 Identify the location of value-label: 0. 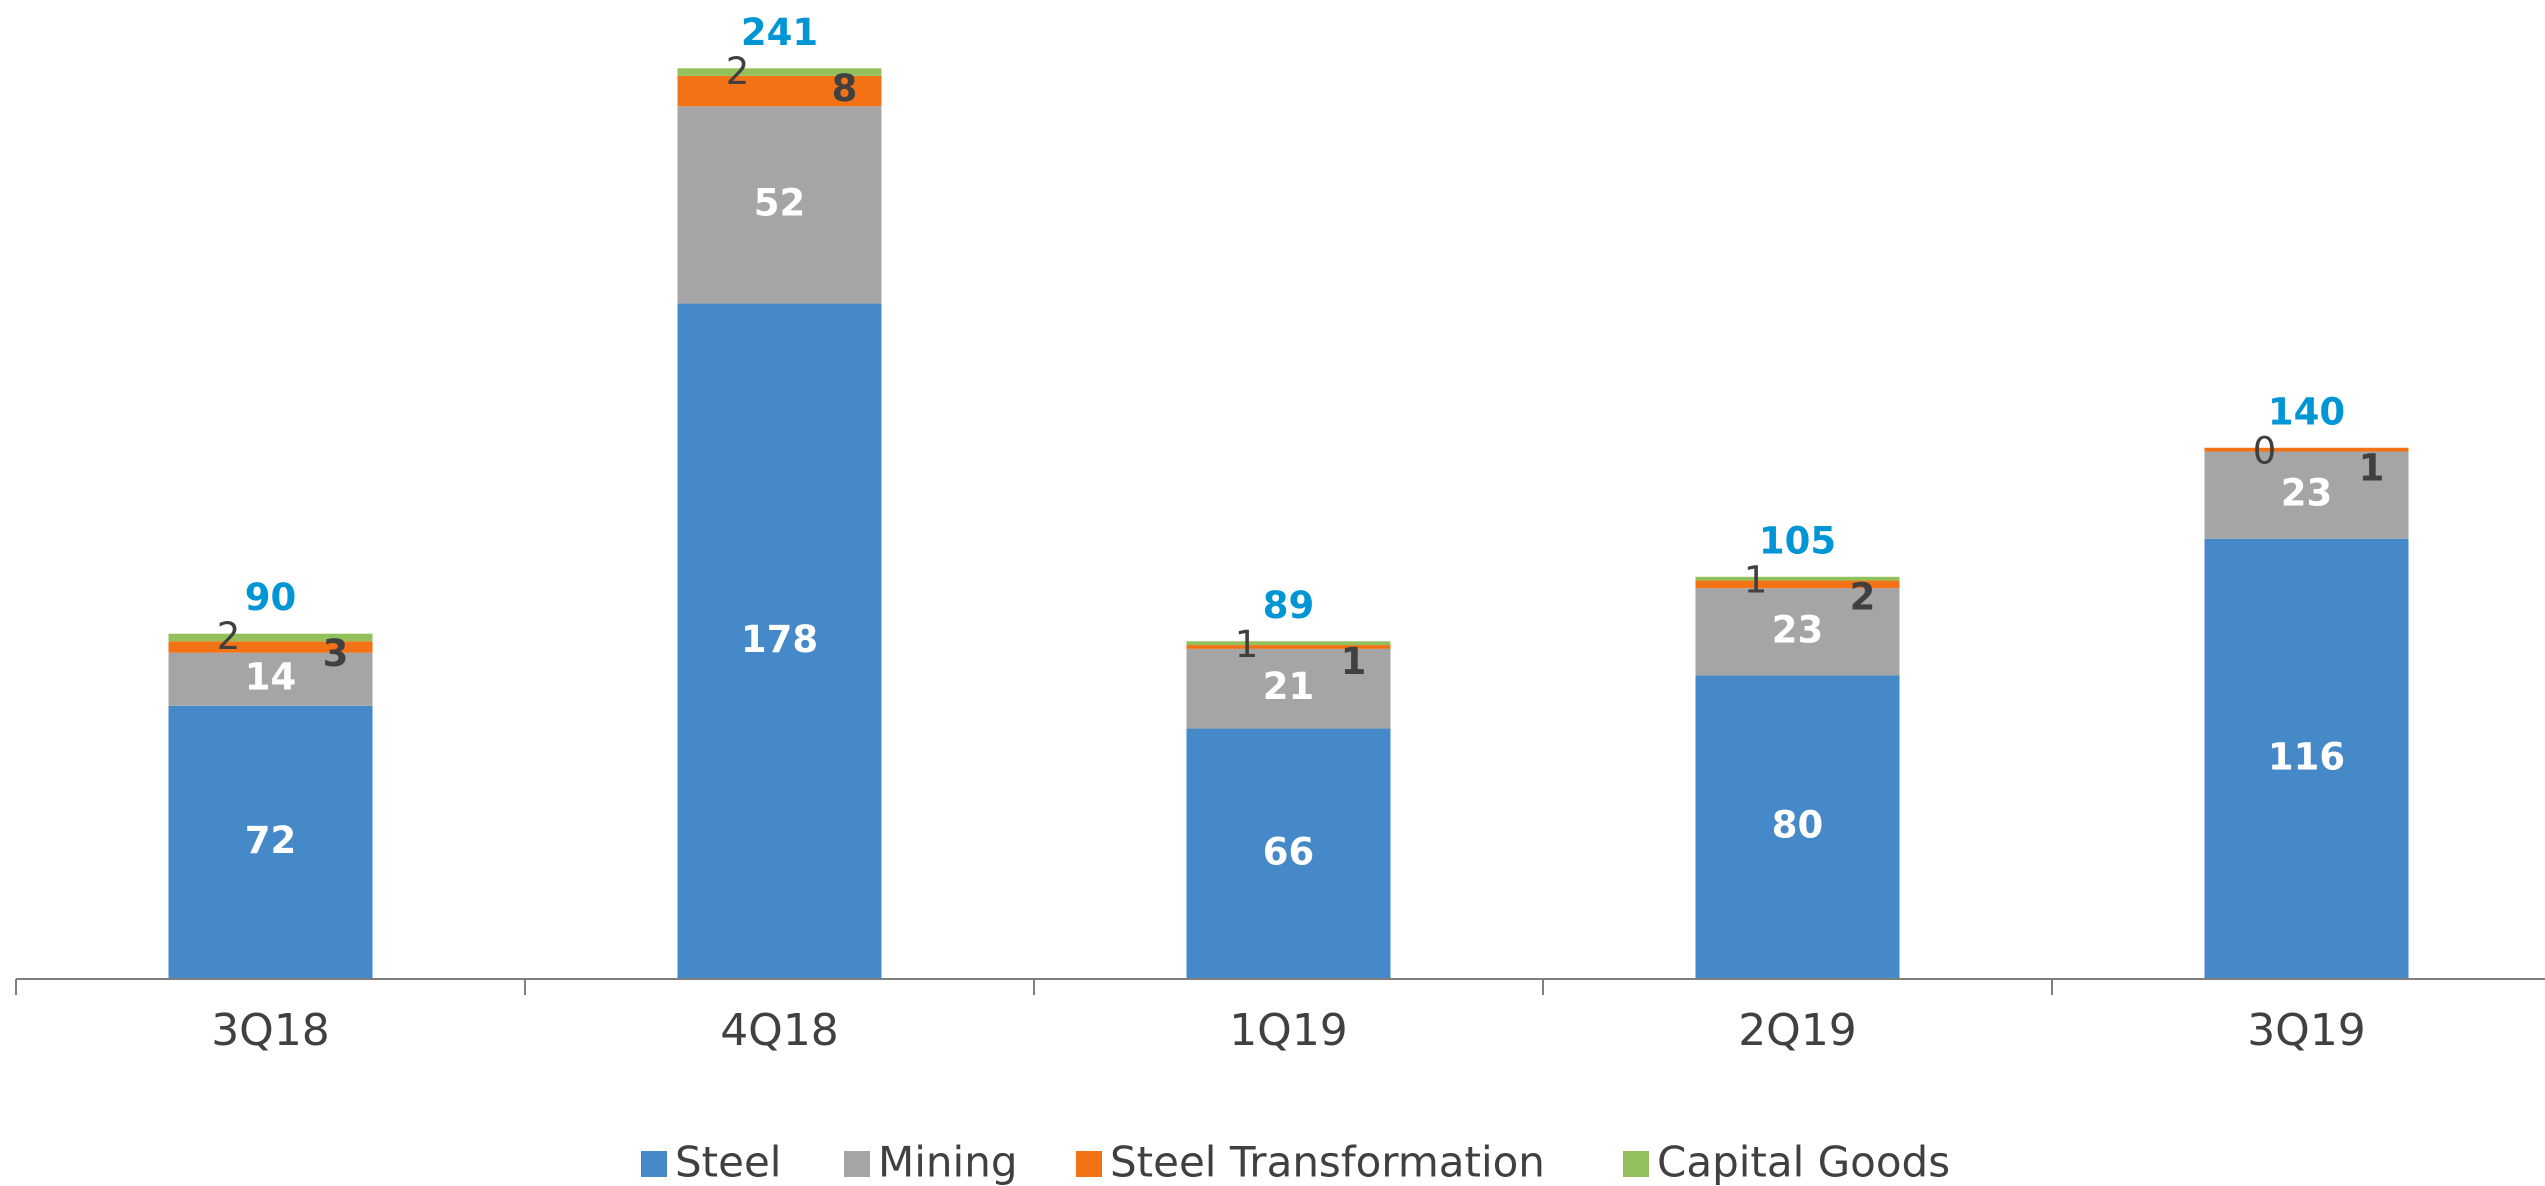
(2265, 450).